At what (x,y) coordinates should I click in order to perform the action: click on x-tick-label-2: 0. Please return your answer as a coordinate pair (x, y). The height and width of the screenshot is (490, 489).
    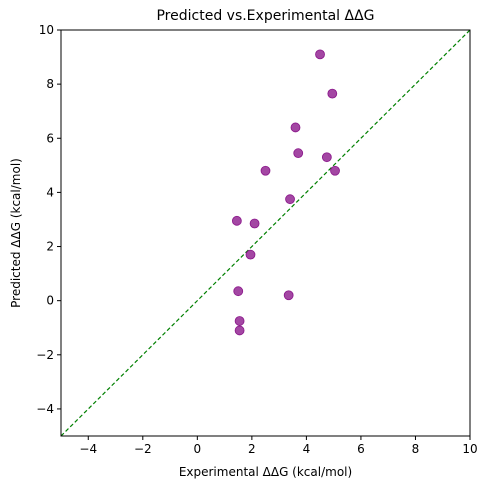
    Looking at the image, I should click on (198, 449).